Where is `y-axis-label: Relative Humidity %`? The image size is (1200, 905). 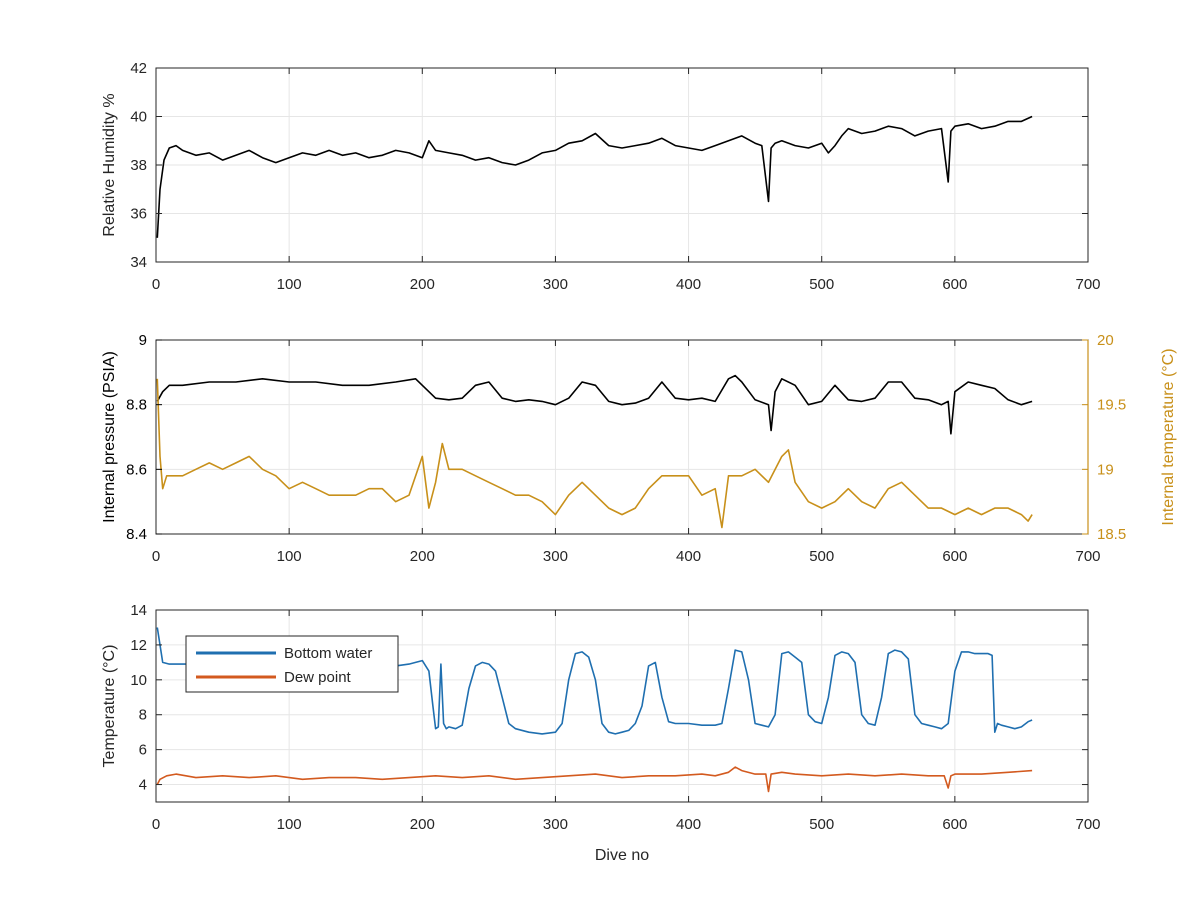
y-axis-label: Relative Humidity % is located at coordinates (109, 164).